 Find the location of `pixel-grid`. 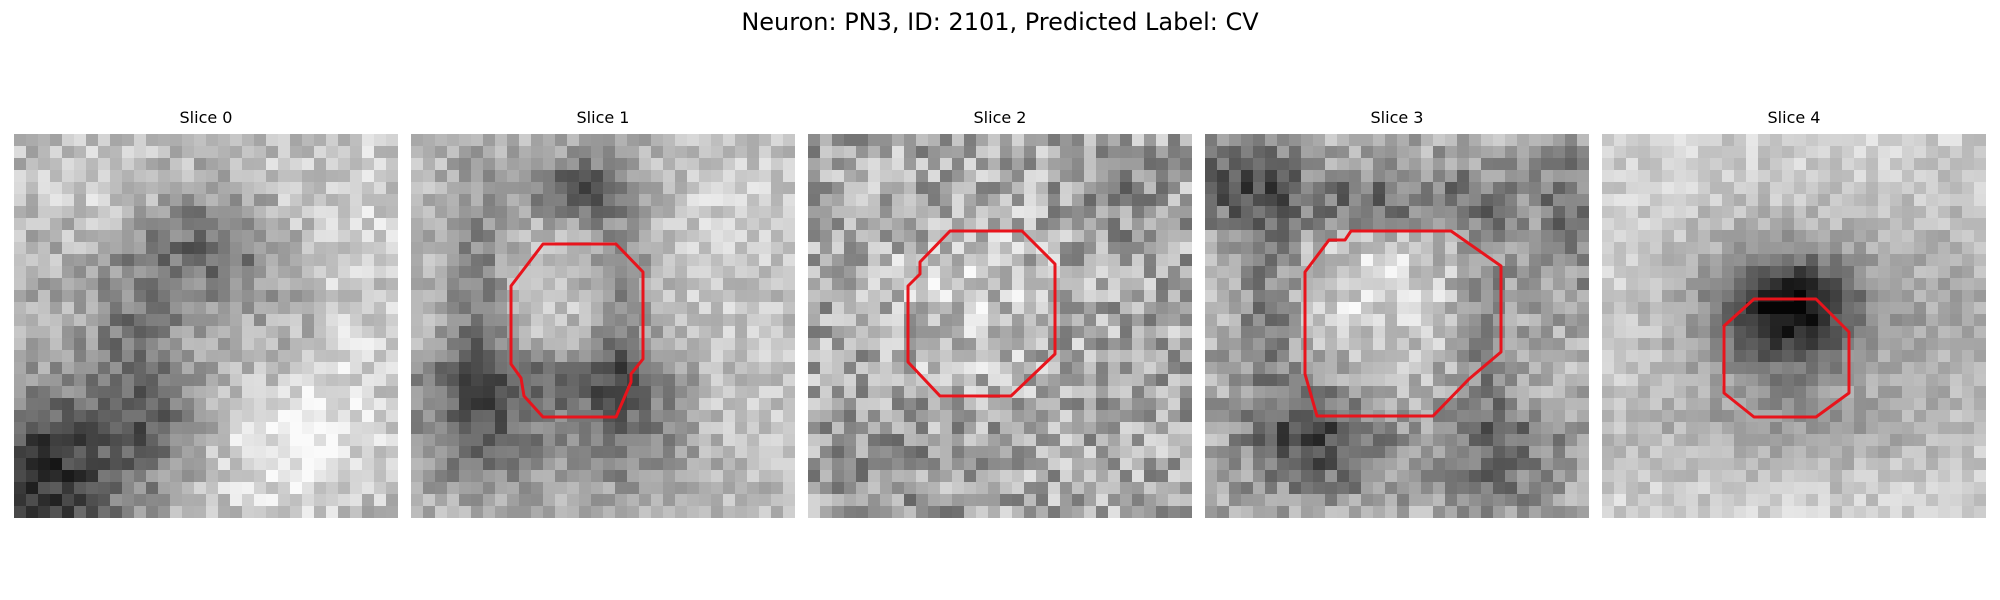

pixel-grid is located at coordinates (1000, 326).